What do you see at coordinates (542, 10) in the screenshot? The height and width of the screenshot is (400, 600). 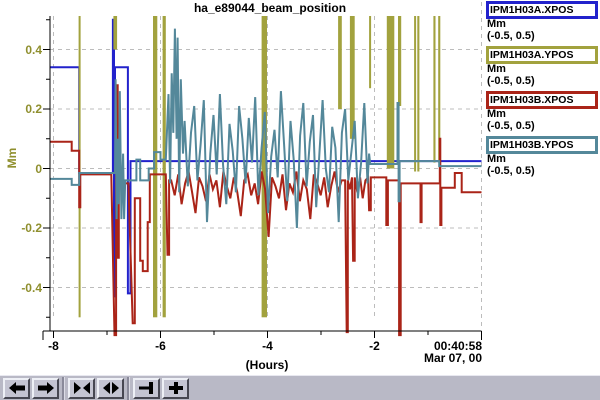 I see `legend-name-box: IPM1H03A.XPOS` at bounding box center [542, 10].